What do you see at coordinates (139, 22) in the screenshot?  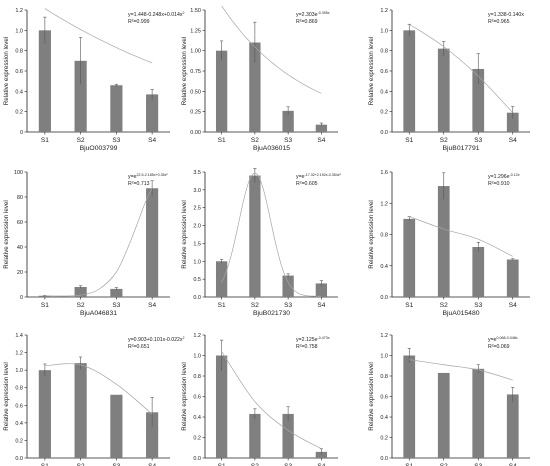 I see `r-squared: R²=0.999` at bounding box center [139, 22].